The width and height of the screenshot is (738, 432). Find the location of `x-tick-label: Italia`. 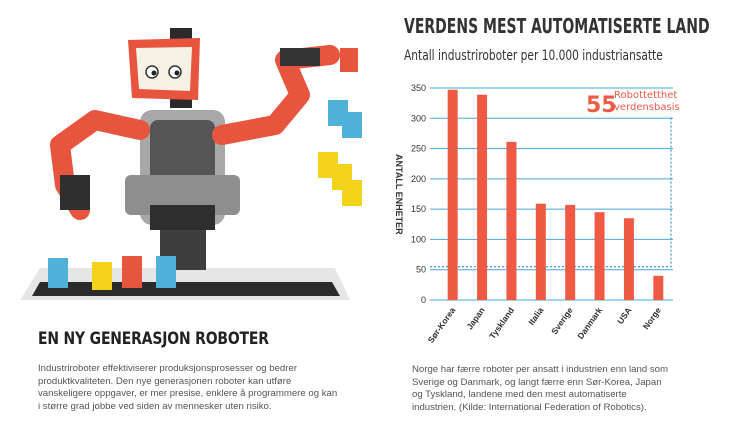

x-tick-label: Italia is located at coordinates (535, 316).